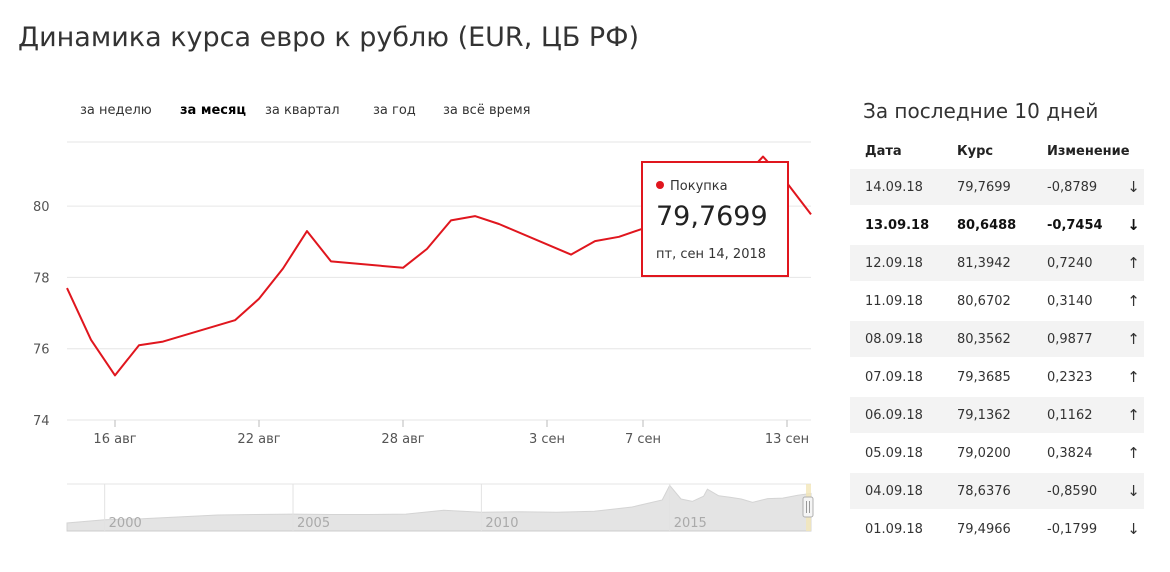 The height and width of the screenshot is (572, 1170). Describe the element at coordinates (975, 151) in the screenshot. I see `col-rate-header: Курс` at that location.